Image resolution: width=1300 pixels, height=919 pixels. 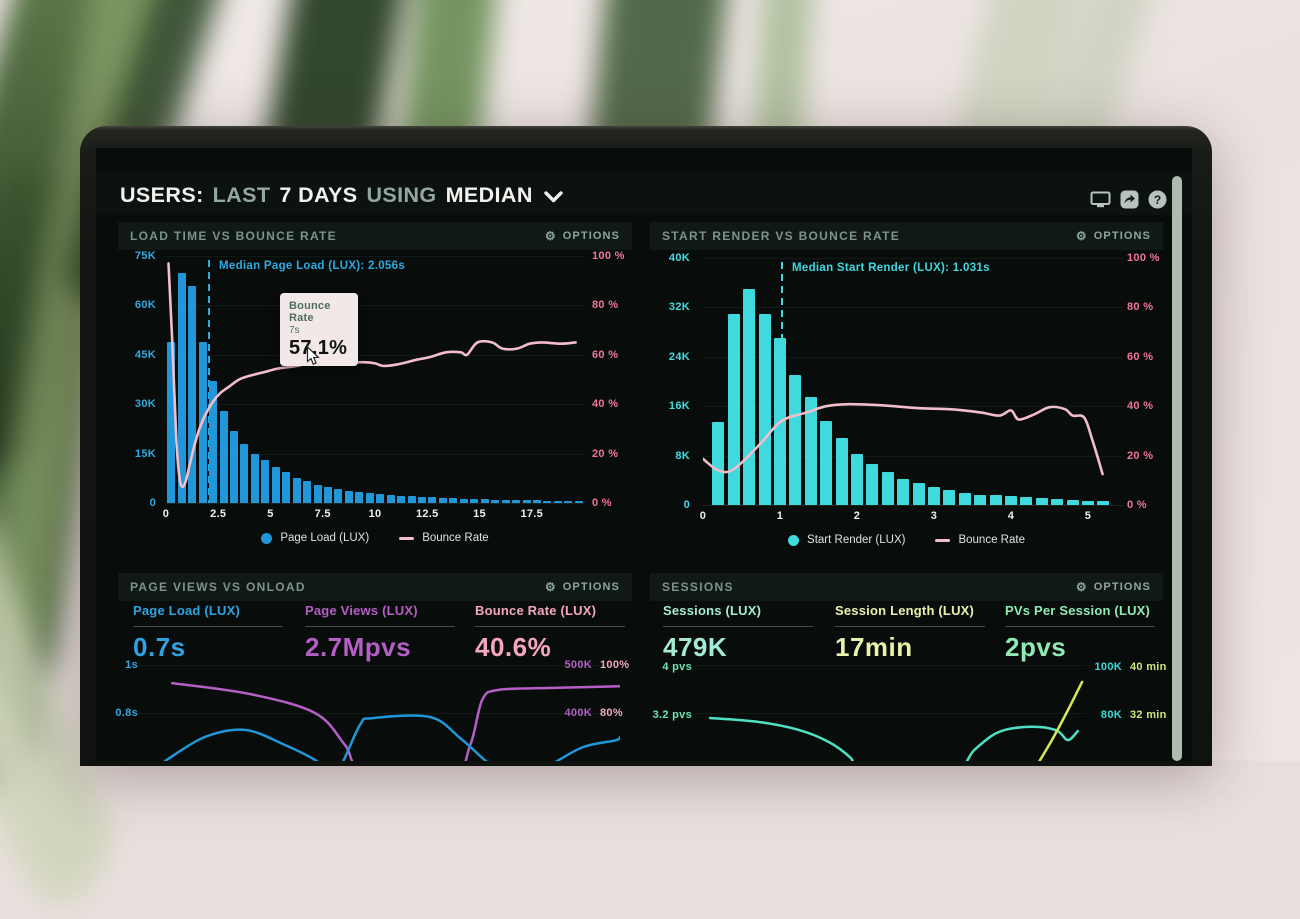 I want to click on help-icon: ?, so click(x=1157, y=199).